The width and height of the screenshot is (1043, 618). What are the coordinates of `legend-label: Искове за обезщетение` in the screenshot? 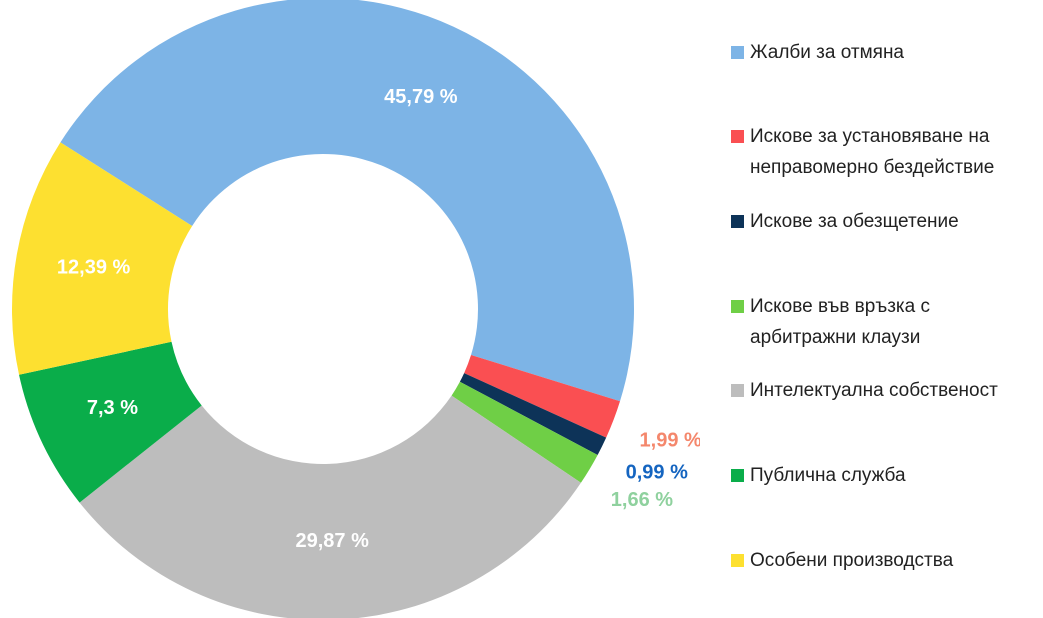 It's located at (854, 221).